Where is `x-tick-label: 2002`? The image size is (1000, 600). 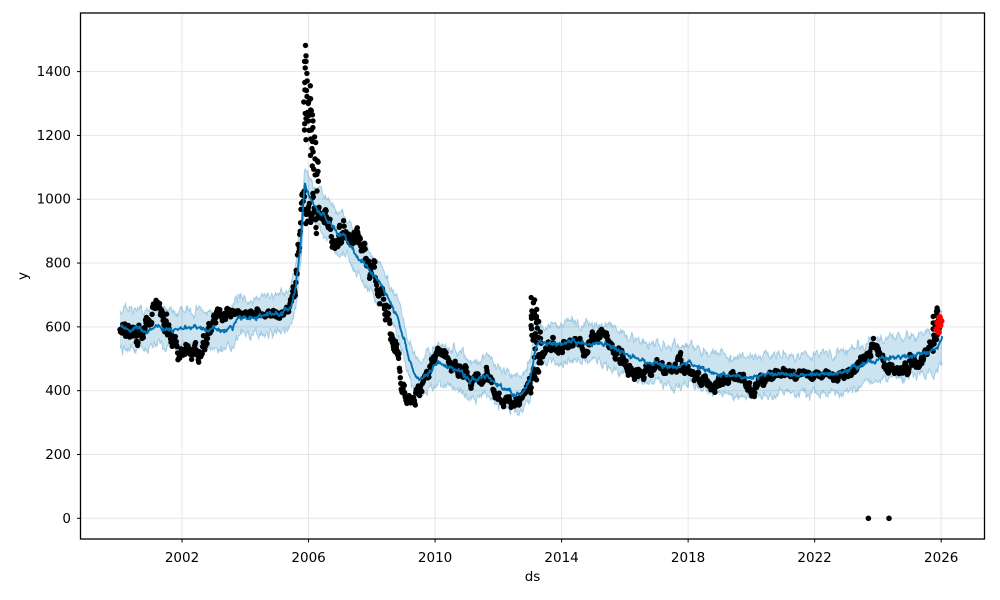
x-tick-label: 2002 is located at coordinates (182, 558).